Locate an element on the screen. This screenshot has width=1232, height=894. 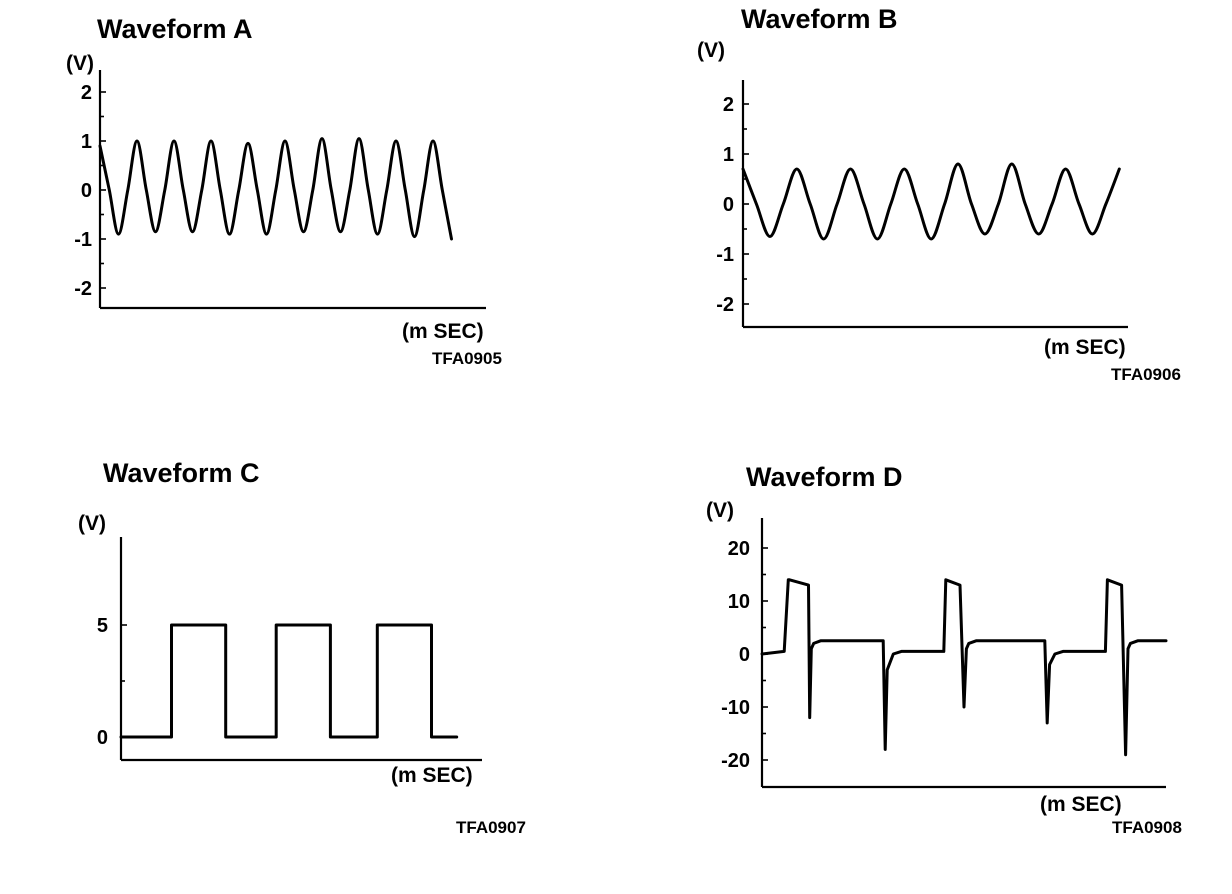
waveform-a-panel: Waveform A(V) (m SEC) TFA0905 2 1 0 -1 -2 is located at coordinates (284, 191).